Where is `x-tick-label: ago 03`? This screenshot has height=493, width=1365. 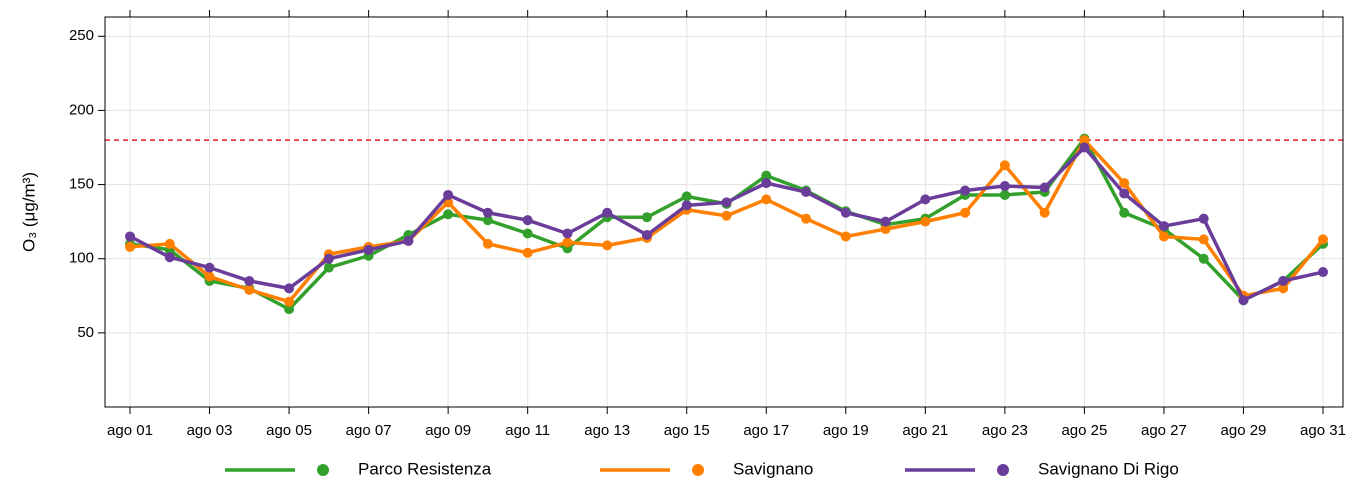
x-tick-label: ago 03 is located at coordinates (210, 430).